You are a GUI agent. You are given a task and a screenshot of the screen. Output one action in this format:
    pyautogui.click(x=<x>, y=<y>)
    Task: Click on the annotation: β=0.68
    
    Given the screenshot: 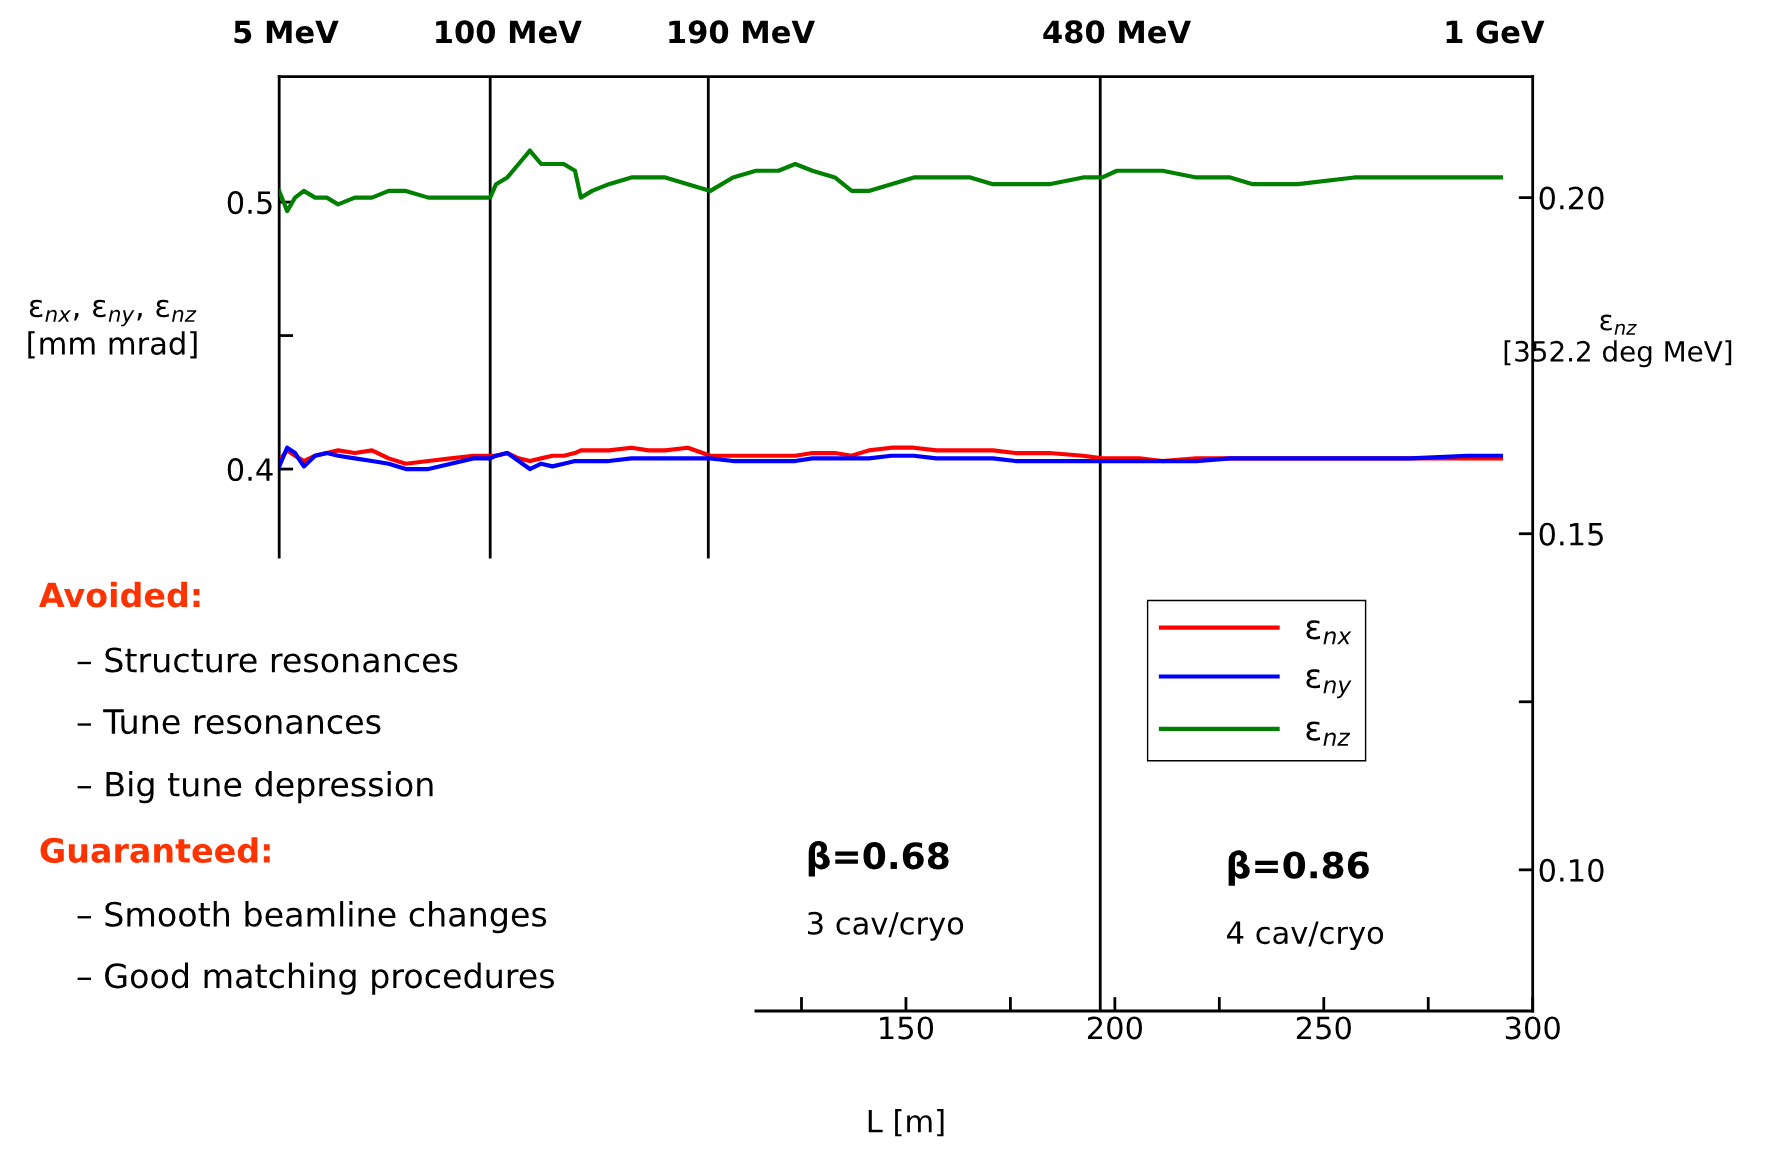 What is the action you would take?
    pyautogui.click(x=878, y=858)
    